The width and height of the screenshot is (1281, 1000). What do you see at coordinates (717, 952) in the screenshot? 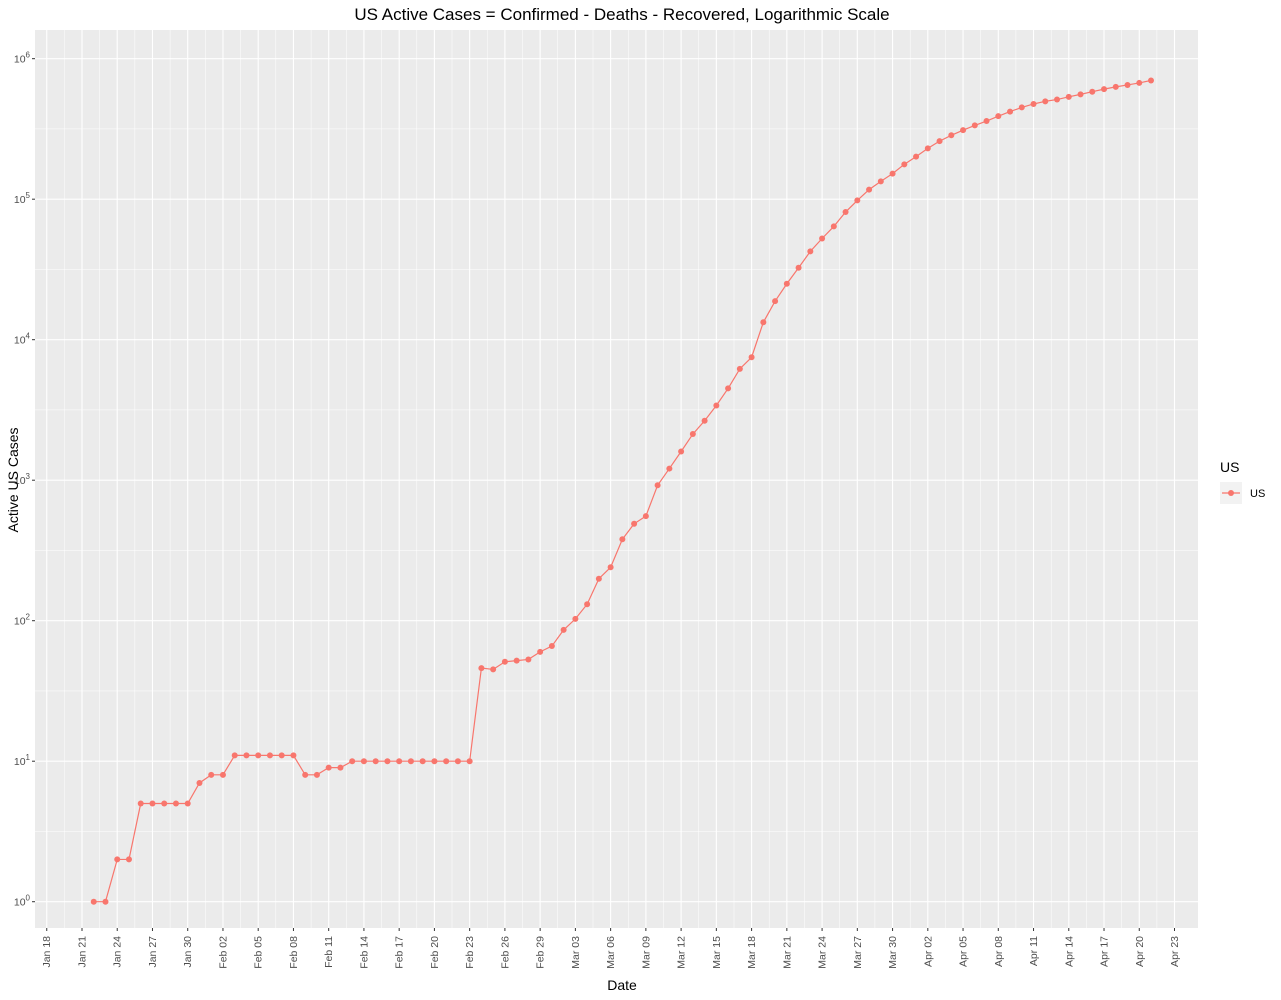
I see `x-tick-label: Mar 15` at bounding box center [717, 952].